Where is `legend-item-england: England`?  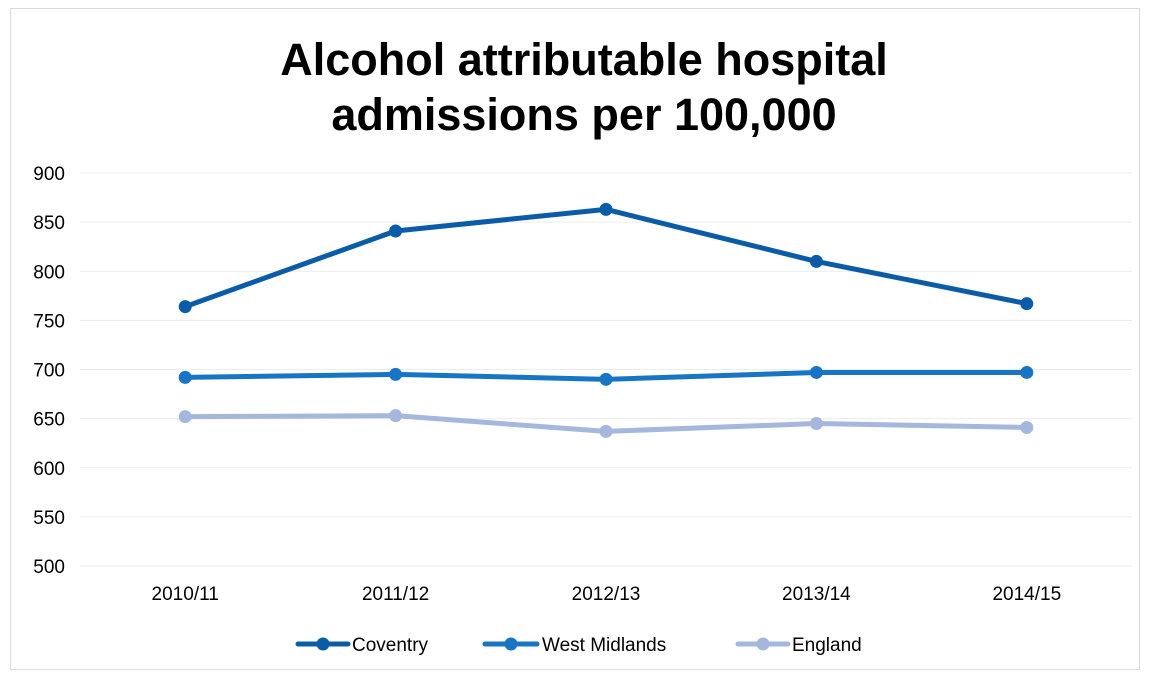
legend-item-england: England is located at coordinates (798, 645).